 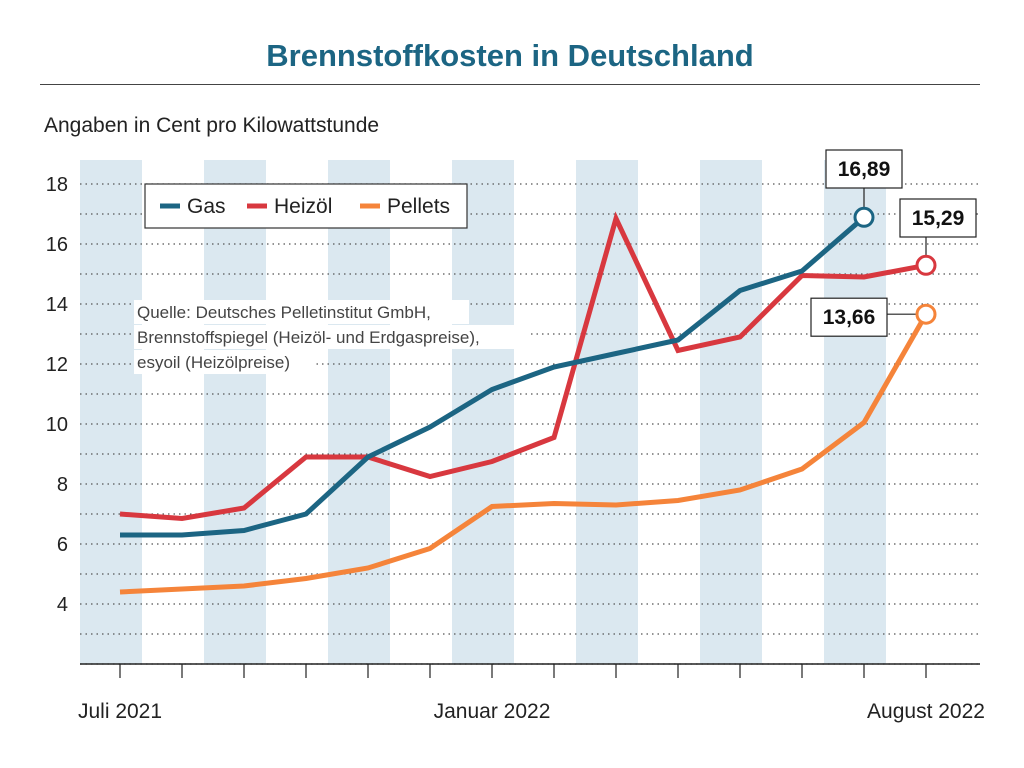 What do you see at coordinates (418, 206) in the screenshot?
I see `legend-label: Pellets` at bounding box center [418, 206].